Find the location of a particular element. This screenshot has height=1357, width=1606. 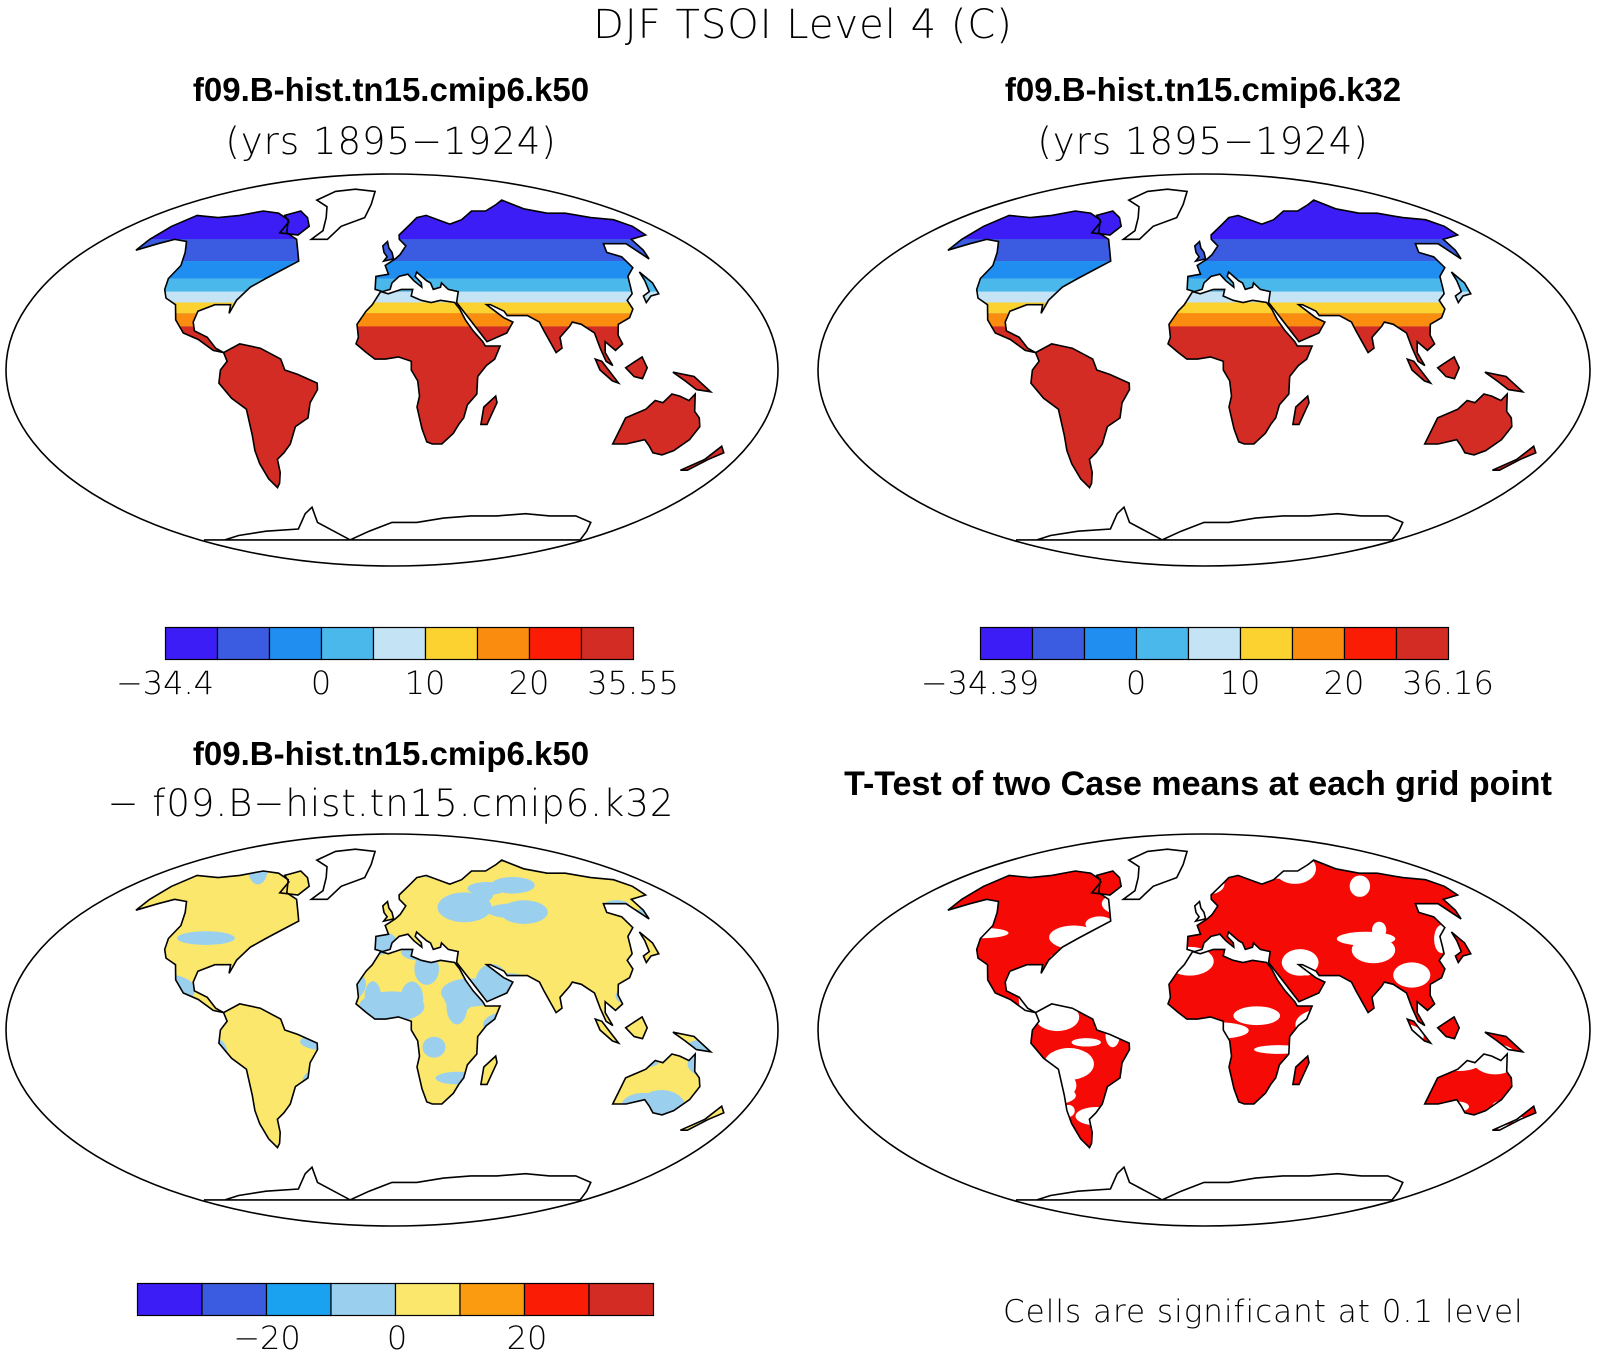

case2-colorbar-tick-0: 0 is located at coordinates (1136, 683).